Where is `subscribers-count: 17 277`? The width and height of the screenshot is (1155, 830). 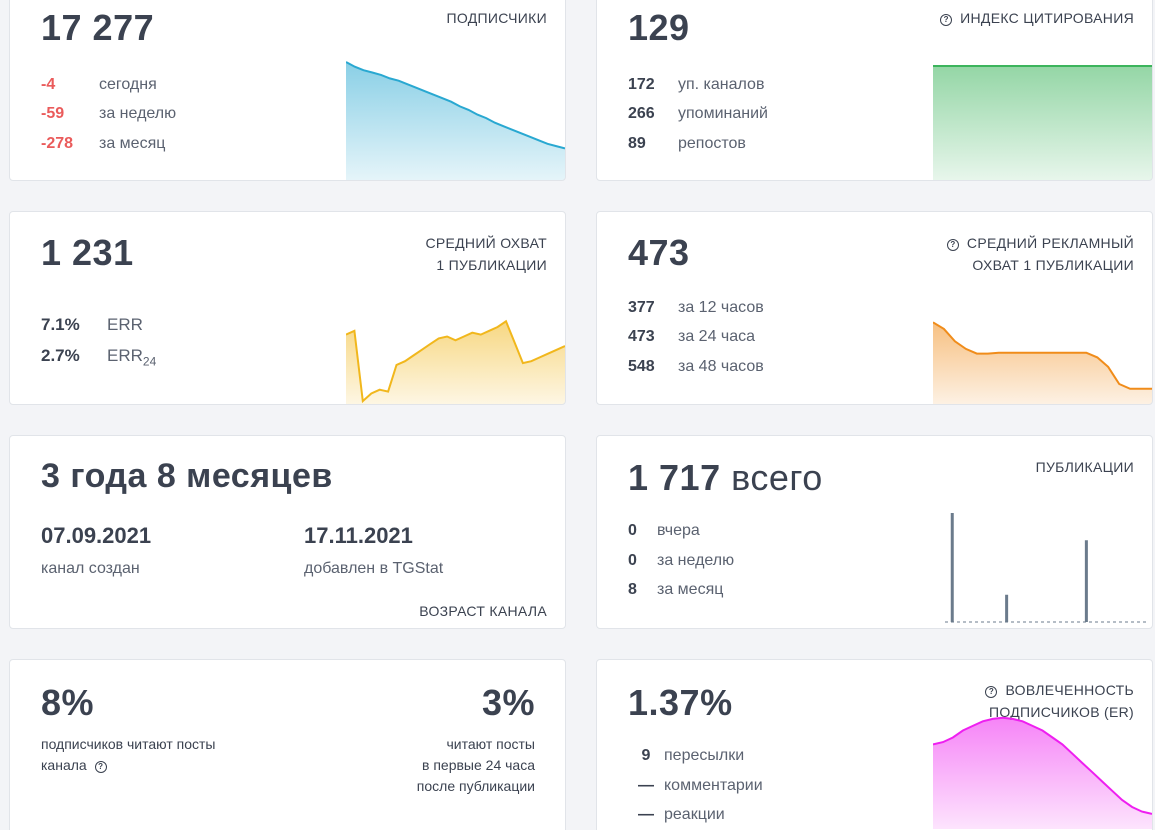 subscribers-count: 17 277 is located at coordinates (98, 27).